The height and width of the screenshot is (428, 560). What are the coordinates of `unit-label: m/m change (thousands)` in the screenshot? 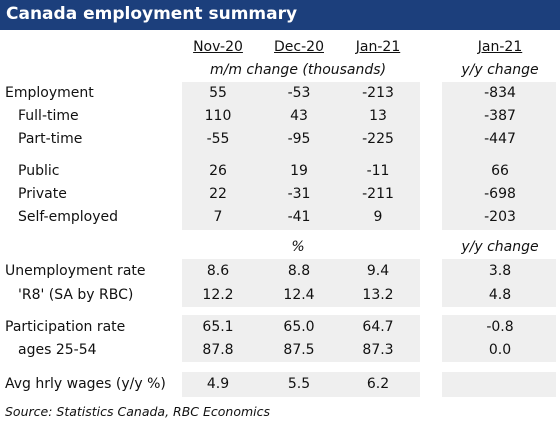 It's located at (298, 70).